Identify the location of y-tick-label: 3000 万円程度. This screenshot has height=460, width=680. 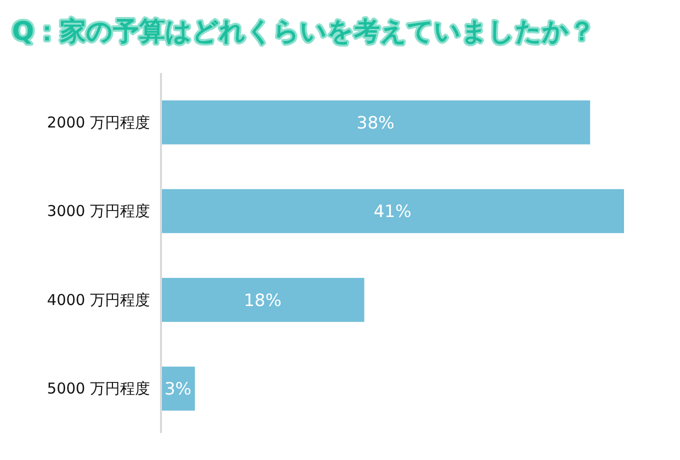
(98, 211).